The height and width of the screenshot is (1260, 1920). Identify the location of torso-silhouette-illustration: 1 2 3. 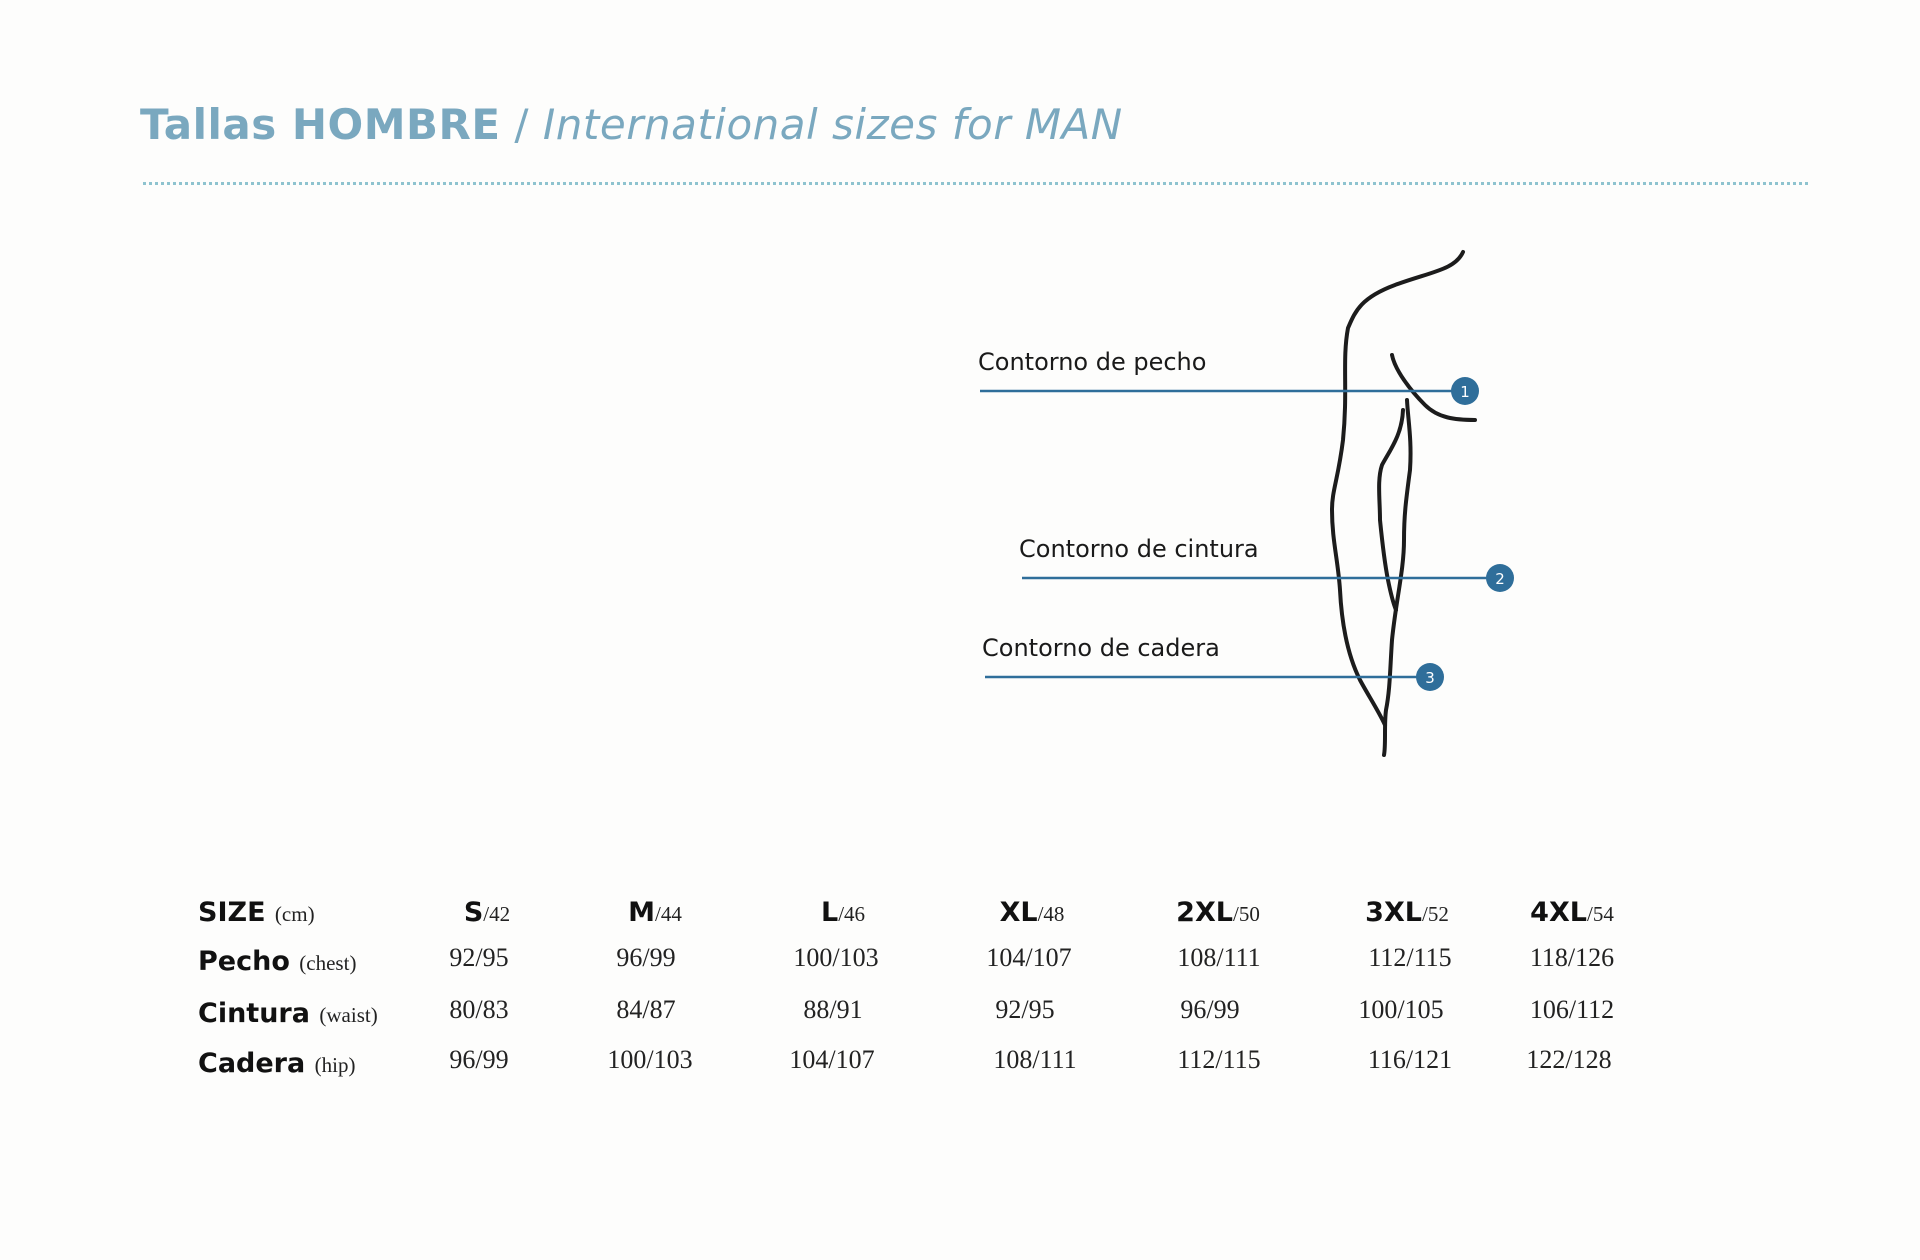
(1247, 503).